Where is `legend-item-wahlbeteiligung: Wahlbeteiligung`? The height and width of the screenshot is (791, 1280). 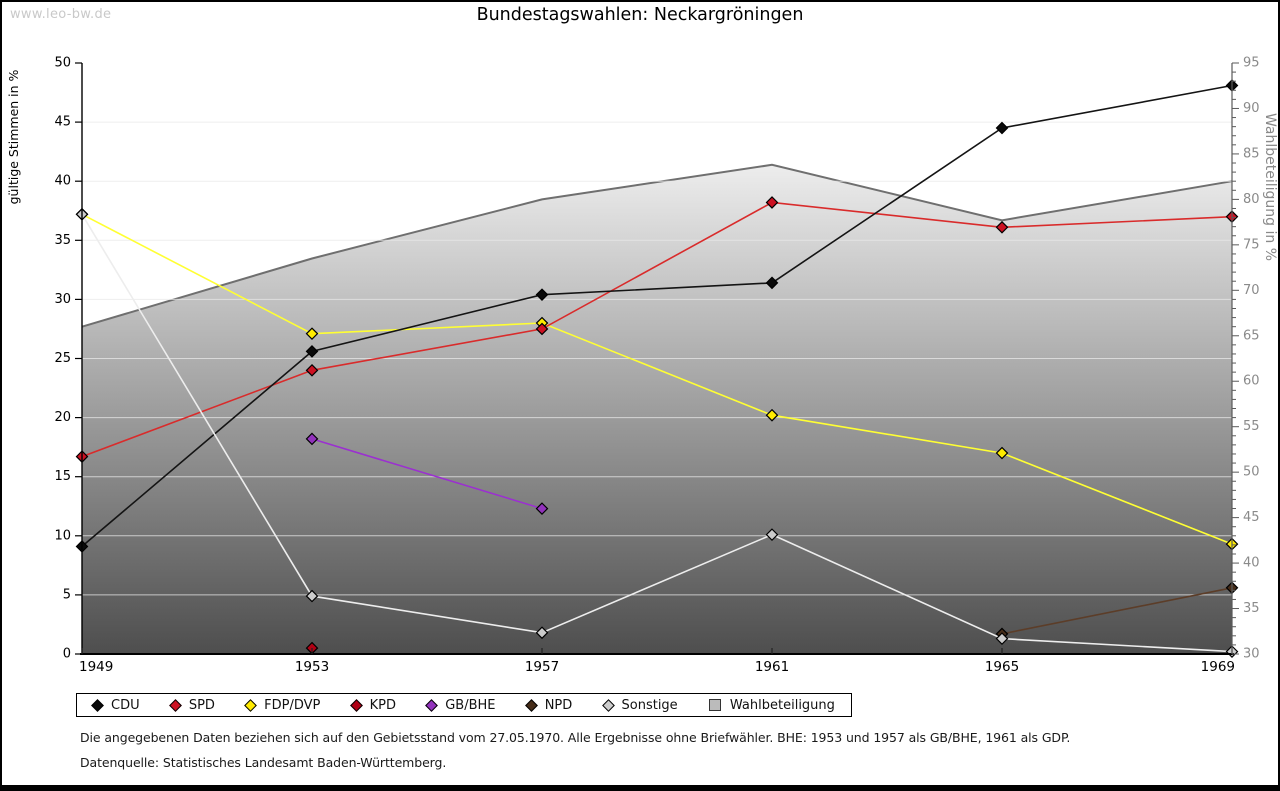
legend-item-wahlbeteiligung: Wahlbeteiligung is located at coordinates (771, 705).